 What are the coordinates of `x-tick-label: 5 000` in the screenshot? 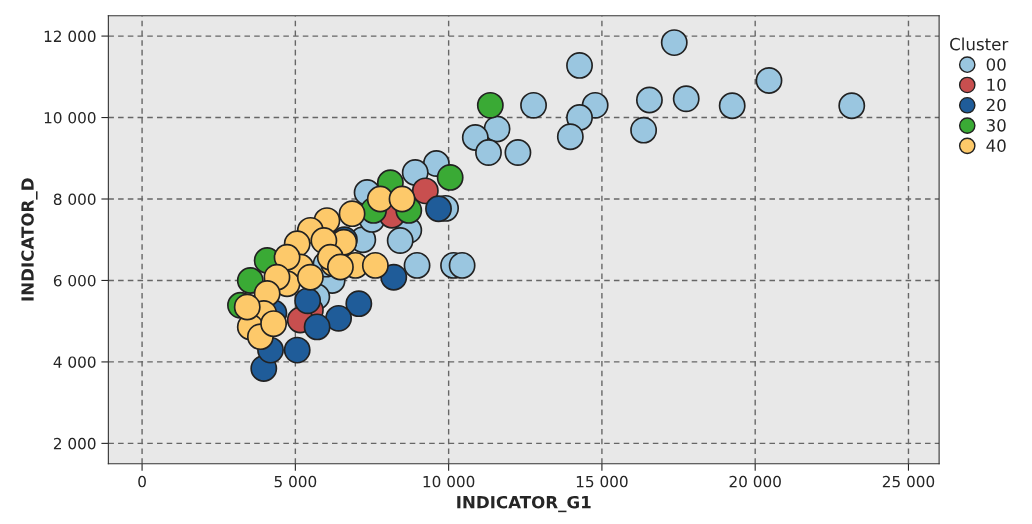 It's located at (295, 481).